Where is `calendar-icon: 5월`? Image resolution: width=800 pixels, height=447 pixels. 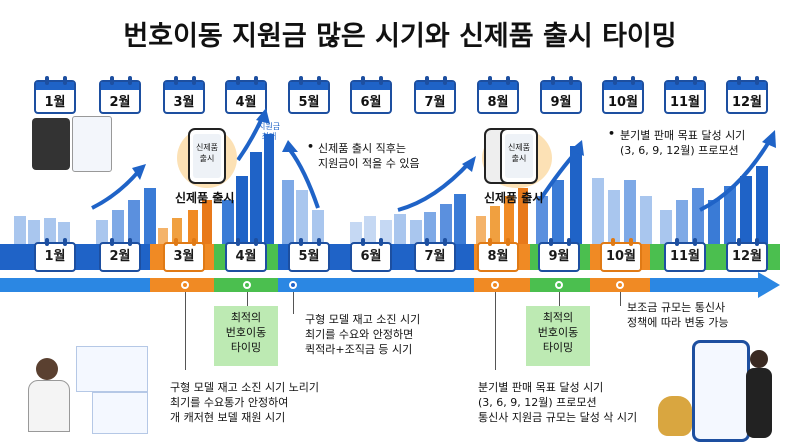 calendar-icon: 5월 is located at coordinates (309, 95).